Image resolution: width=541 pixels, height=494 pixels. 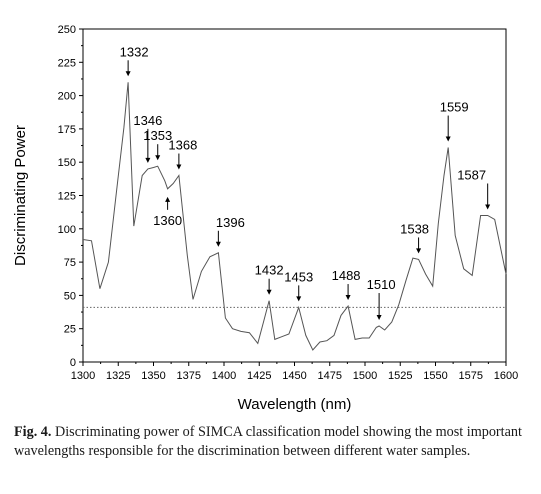 What do you see at coordinates (73, 363) in the screenshot?
I see `y-tick-label: 0` at bounding box center [73, 363].